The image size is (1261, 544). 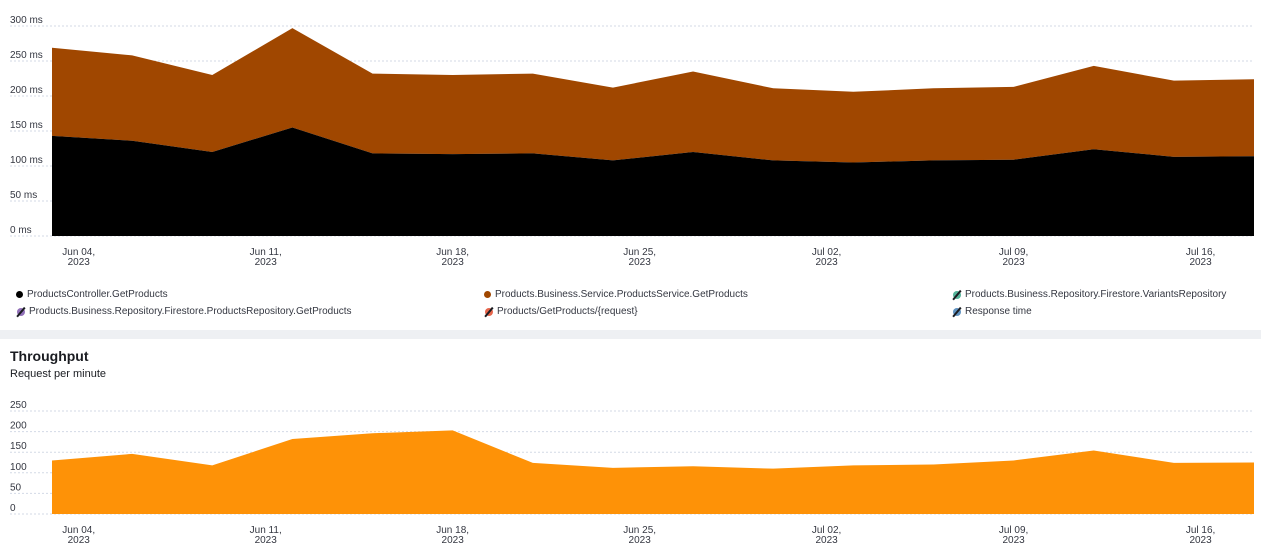 I want to click on throughput-x-tick: Jun 25,2023, so click(x=639, y=534).